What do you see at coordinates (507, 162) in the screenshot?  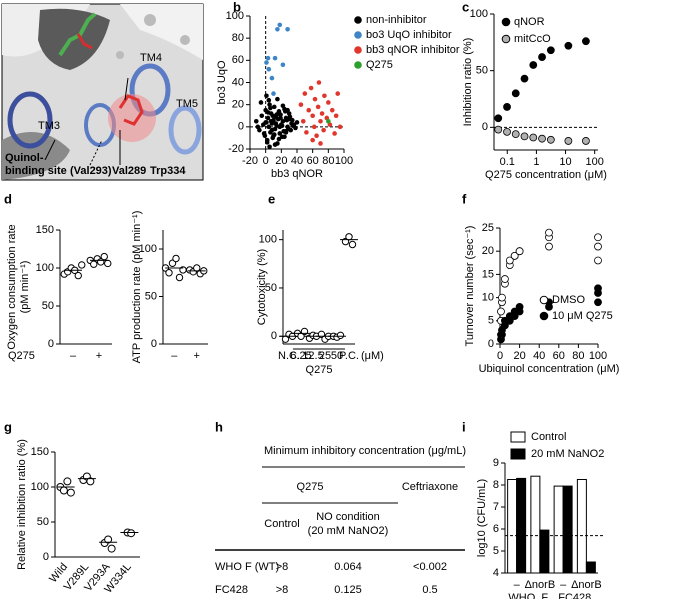 I see `x-tick-label: 0.1` at bounding box center [507, 162].